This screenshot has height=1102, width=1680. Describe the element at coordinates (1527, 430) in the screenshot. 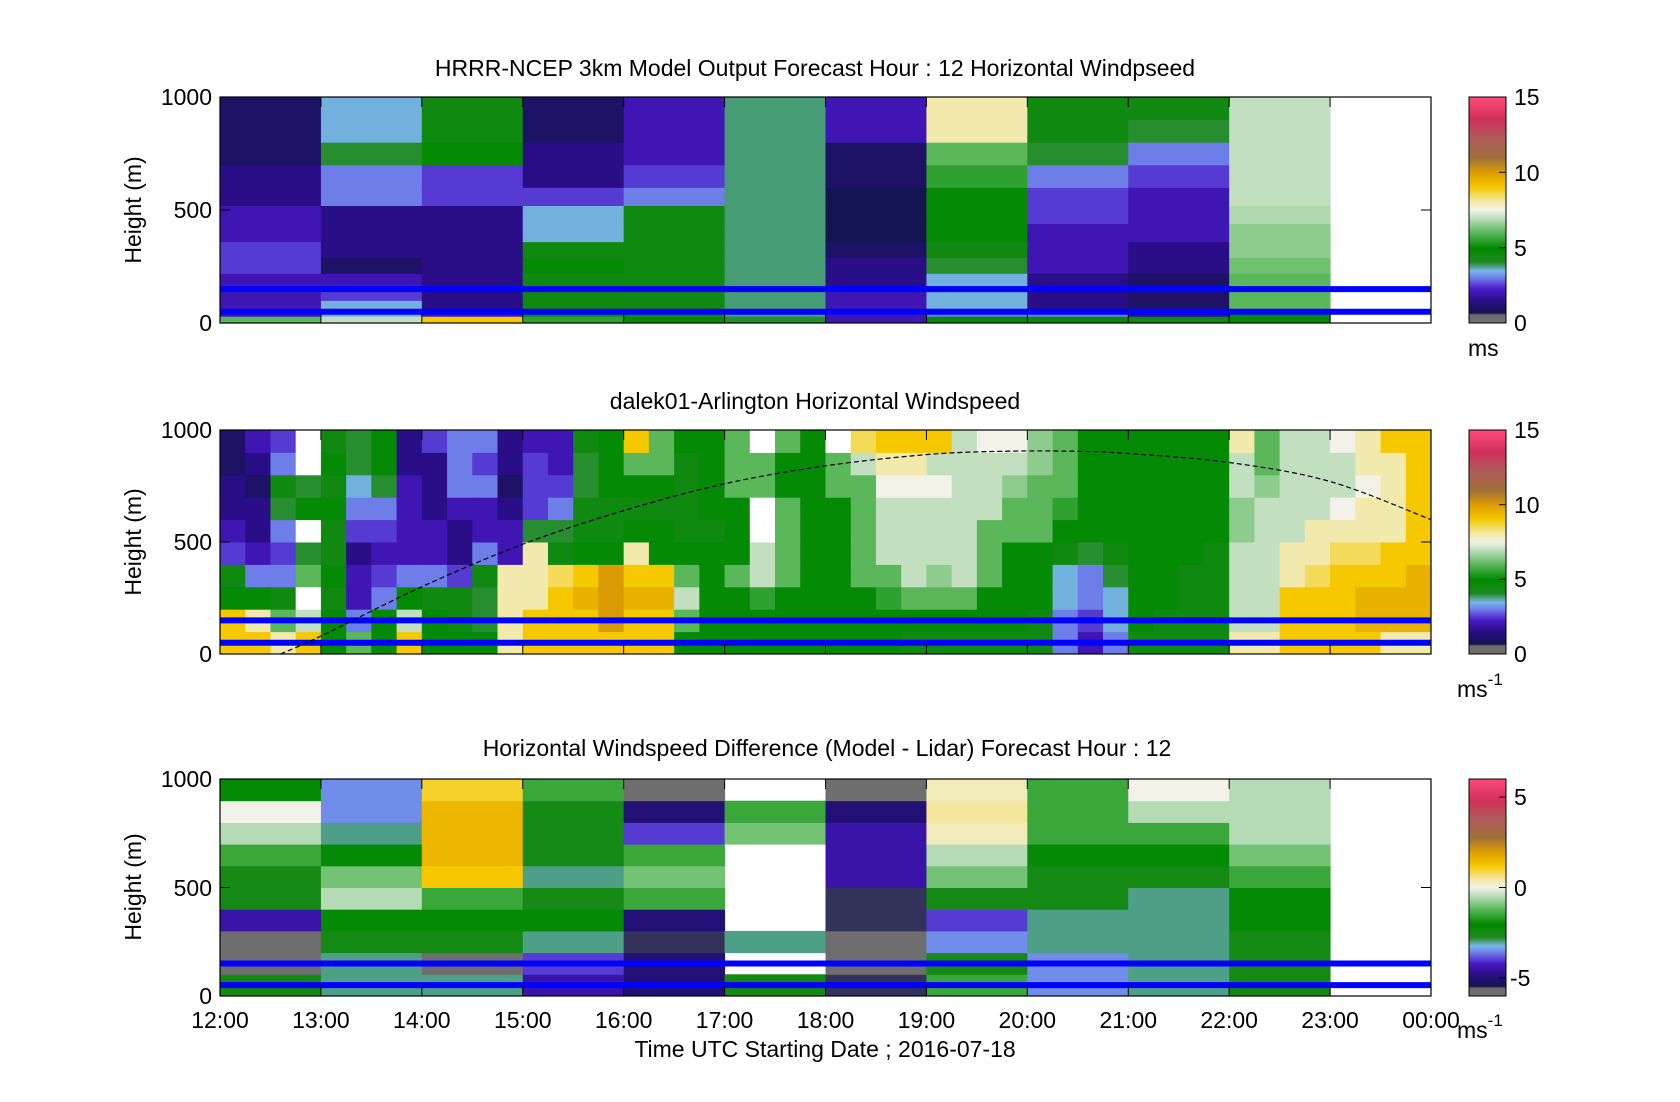

I see `colorbar-tick-label: 15` at that location.